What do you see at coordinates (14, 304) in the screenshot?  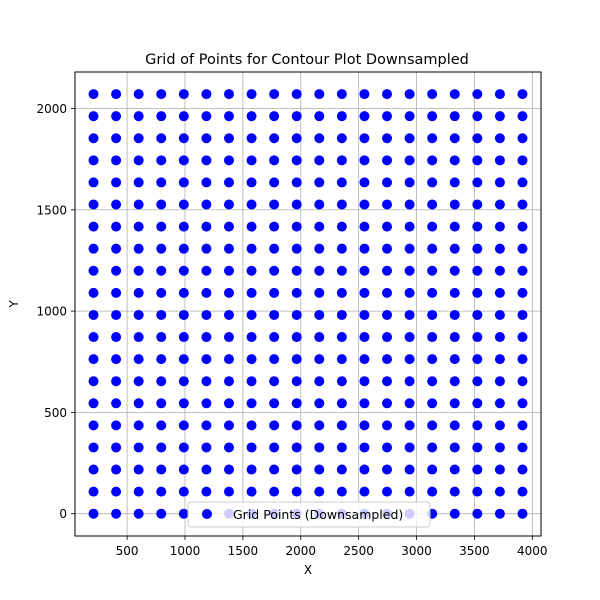 I see `y-axis-label: Y` at bounding box center [14, 304].